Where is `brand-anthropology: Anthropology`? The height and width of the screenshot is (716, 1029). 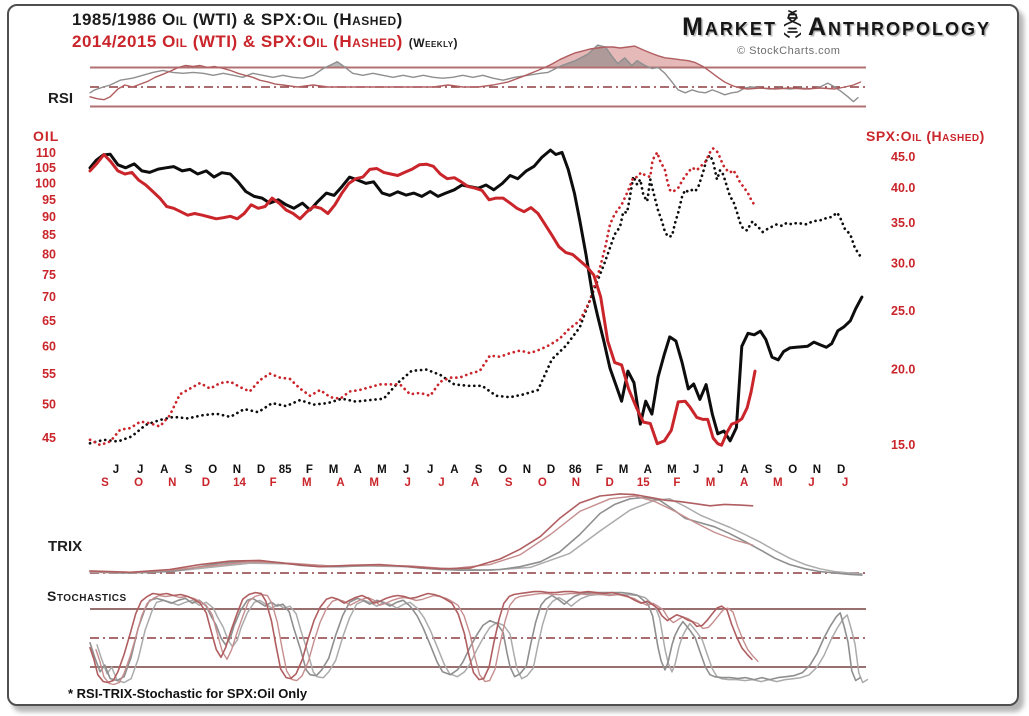
brand-anthropology: Anthropology is located at coordinates (899, 27).